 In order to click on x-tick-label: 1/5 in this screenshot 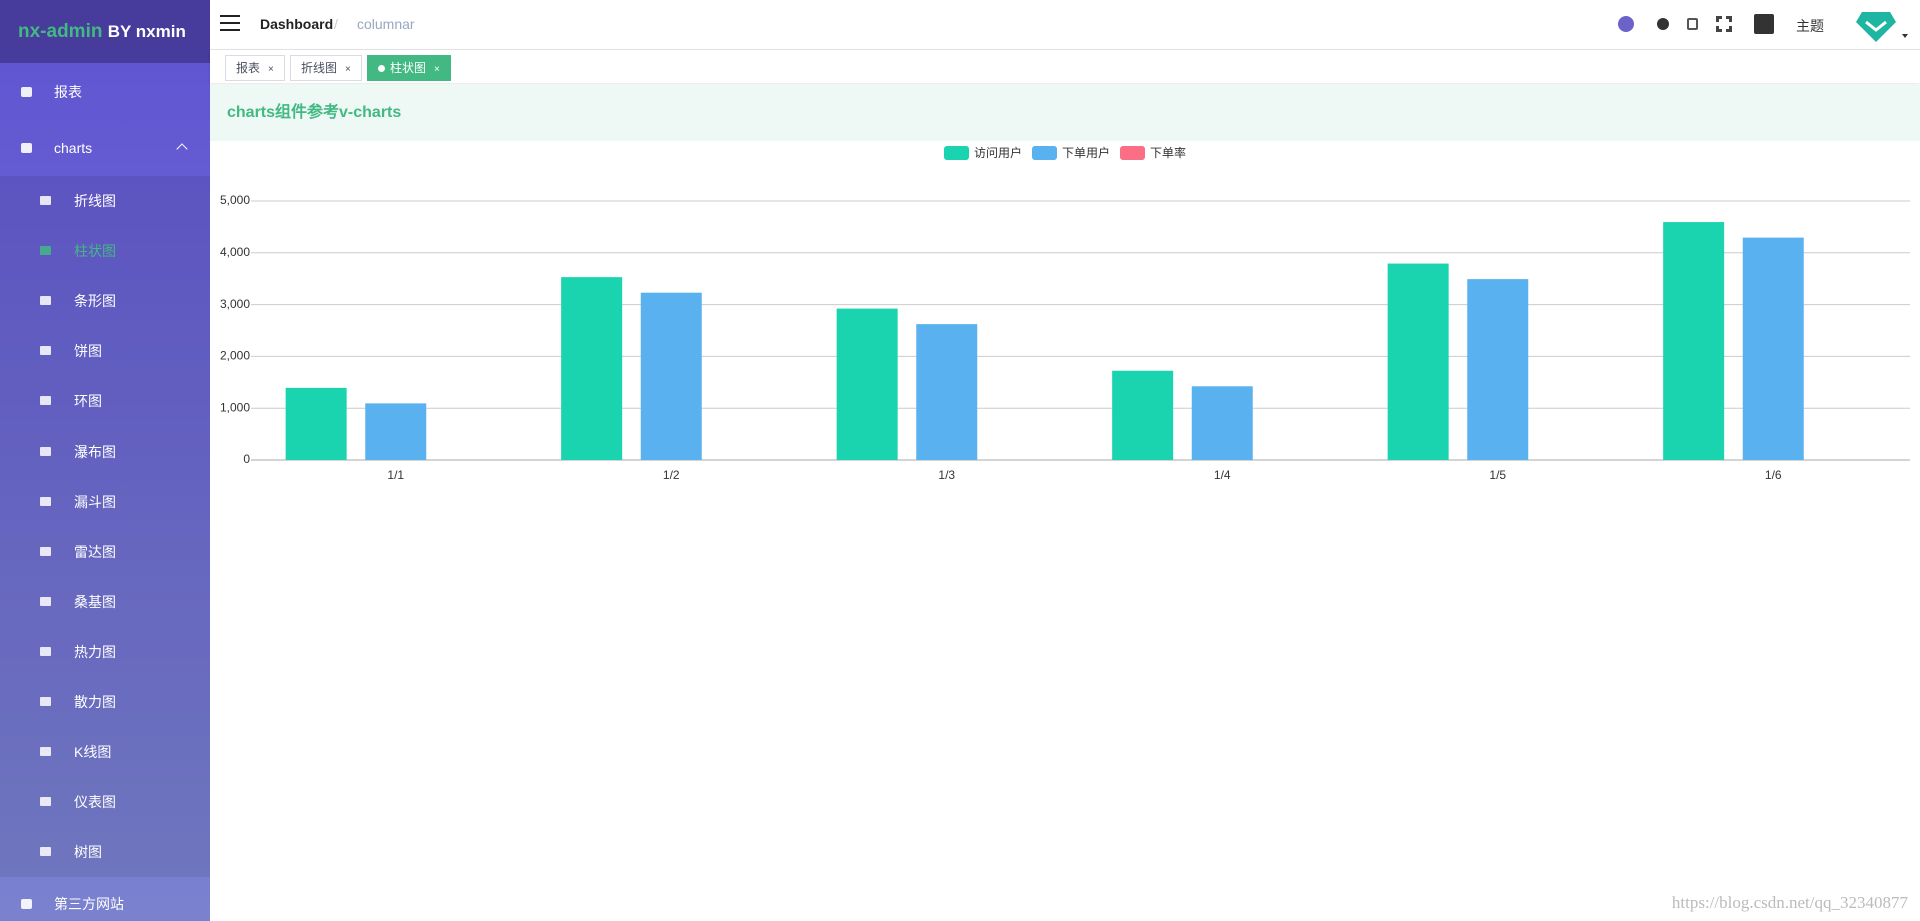, I will do `click(1497, 475)`.